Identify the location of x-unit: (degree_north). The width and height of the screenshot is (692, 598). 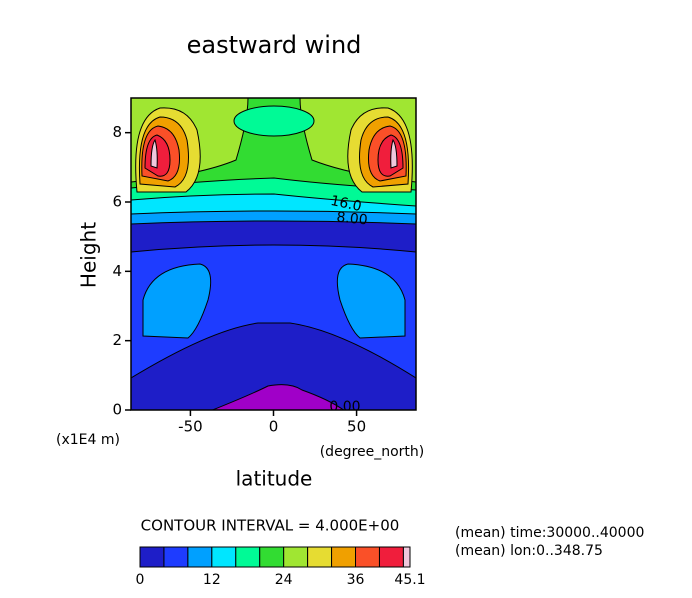
(372, 452).